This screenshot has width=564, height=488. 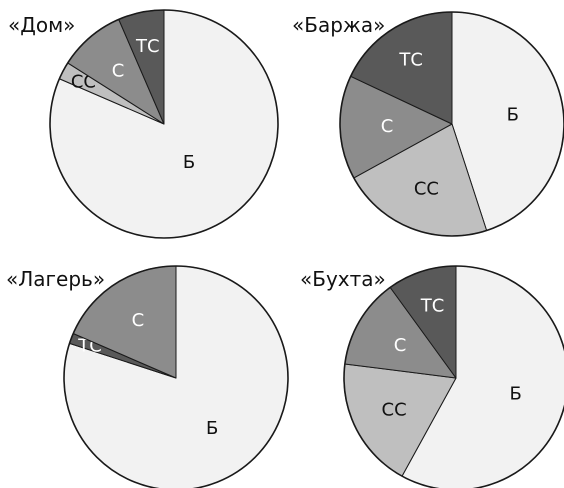 I want to click on chart-title: «Бухта», so click(x=343, y=279).